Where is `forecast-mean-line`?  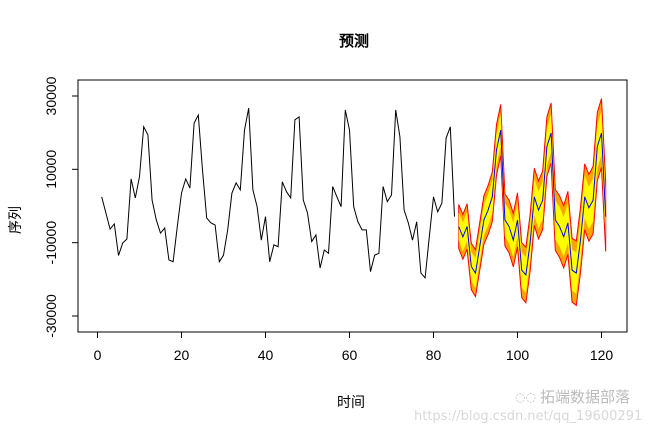
forecast-mean-line is located at coordinates (532, 203).